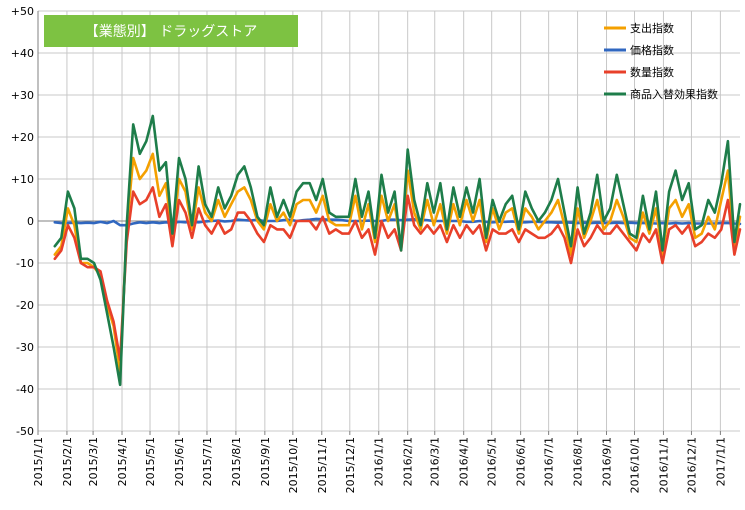 Image resolution: width=745 pixels, height=510 pixels. I want to click on y-tick-label: -10, so click(25, 263).